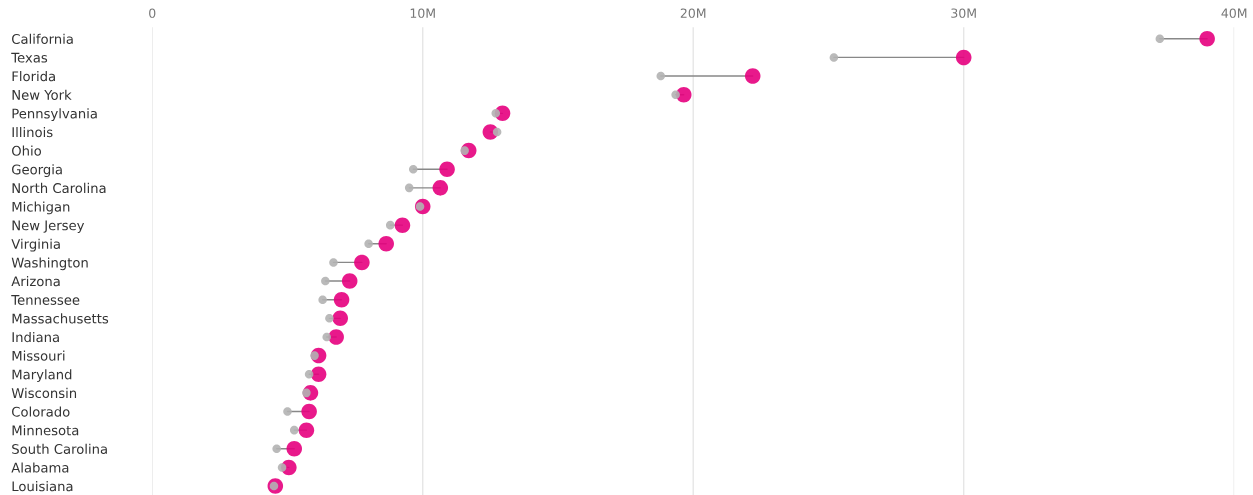 This screenshot has height=495, width=1253. Describe the element at coordinates (48, 226) in the screenshot. I see `y-tick-label: New Jersey` at that location.